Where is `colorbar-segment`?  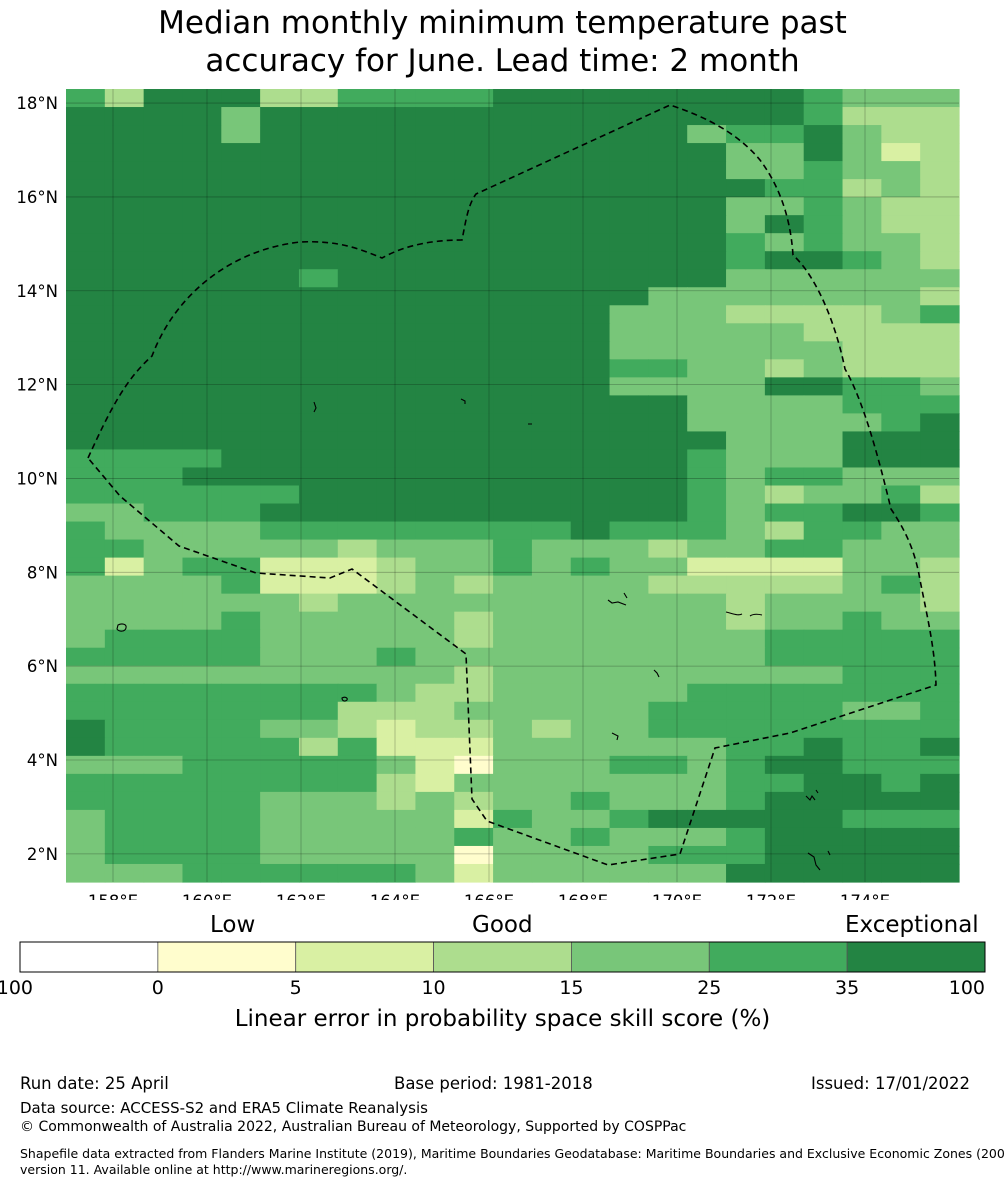
colorbar-segment is located at coordinates (364, 957).